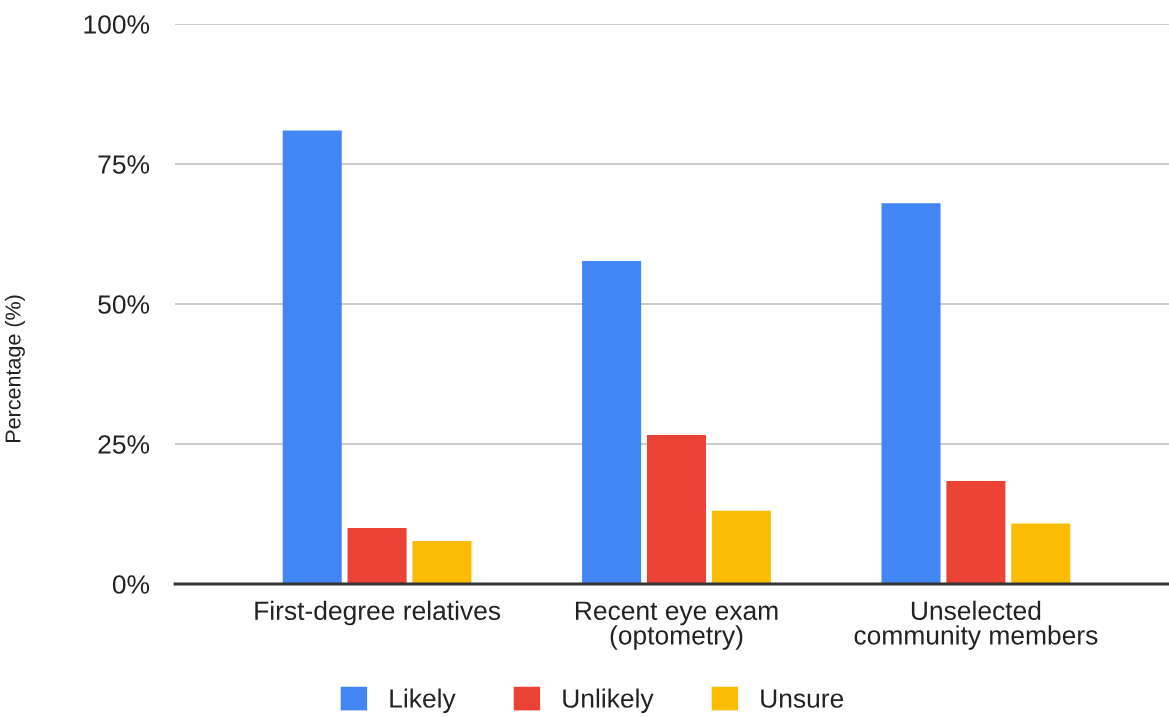 The height and width of the screenshot is (717, 1169). I want to click on x-tick-label: Unselected community members, so click(976, 625).